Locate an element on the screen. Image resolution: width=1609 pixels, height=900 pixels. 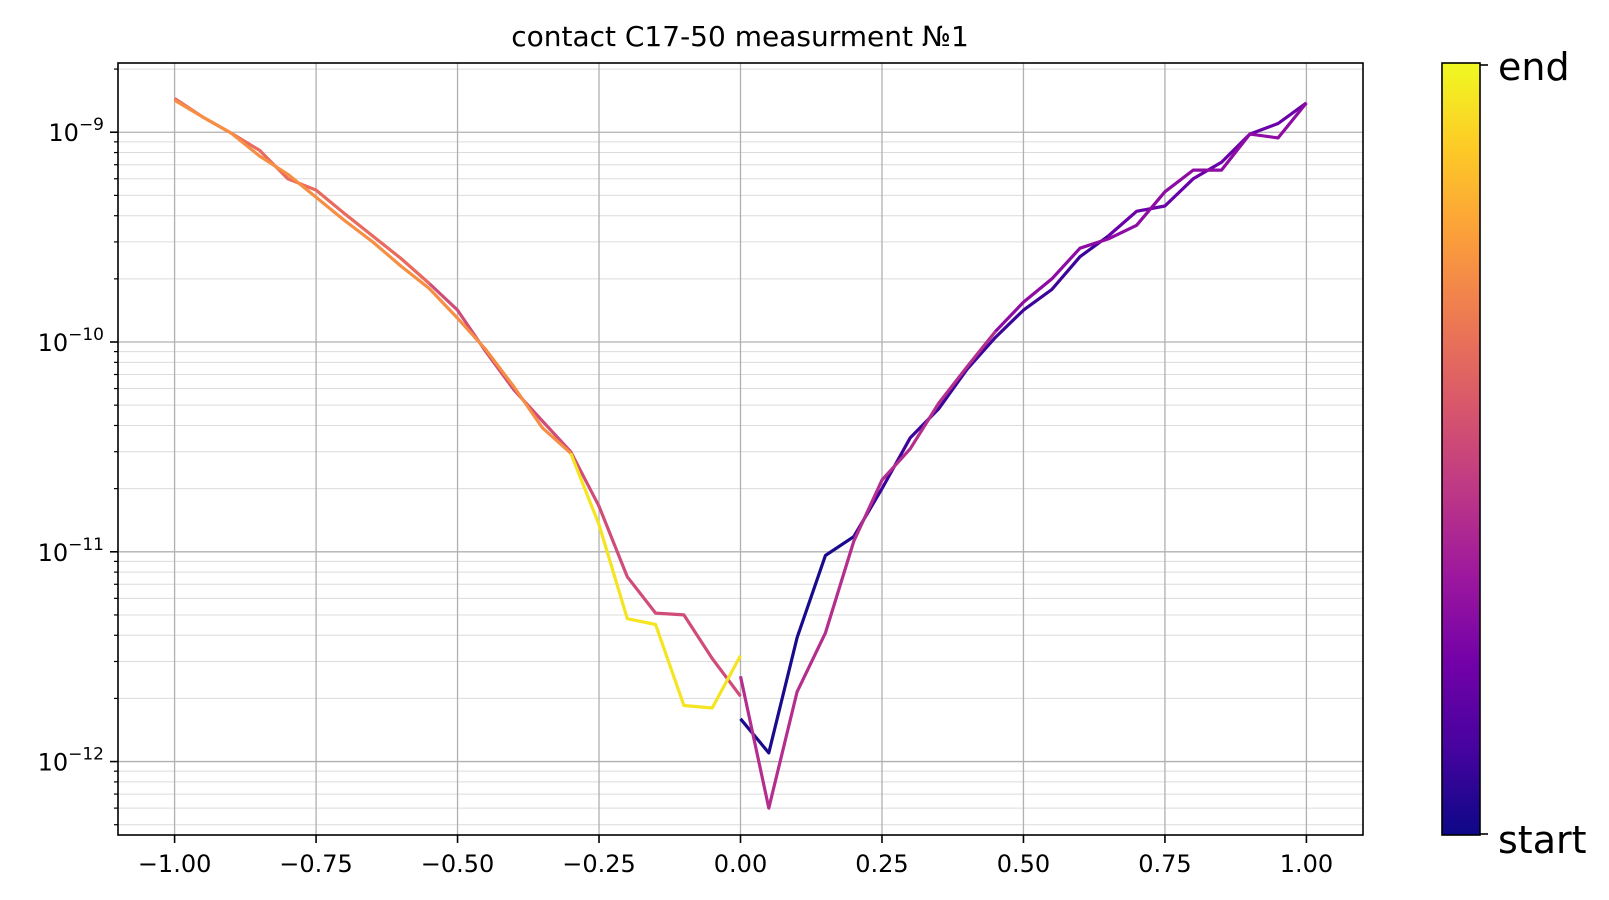
x-tick-label: 1.00 is located at coordinates (1306, 864).